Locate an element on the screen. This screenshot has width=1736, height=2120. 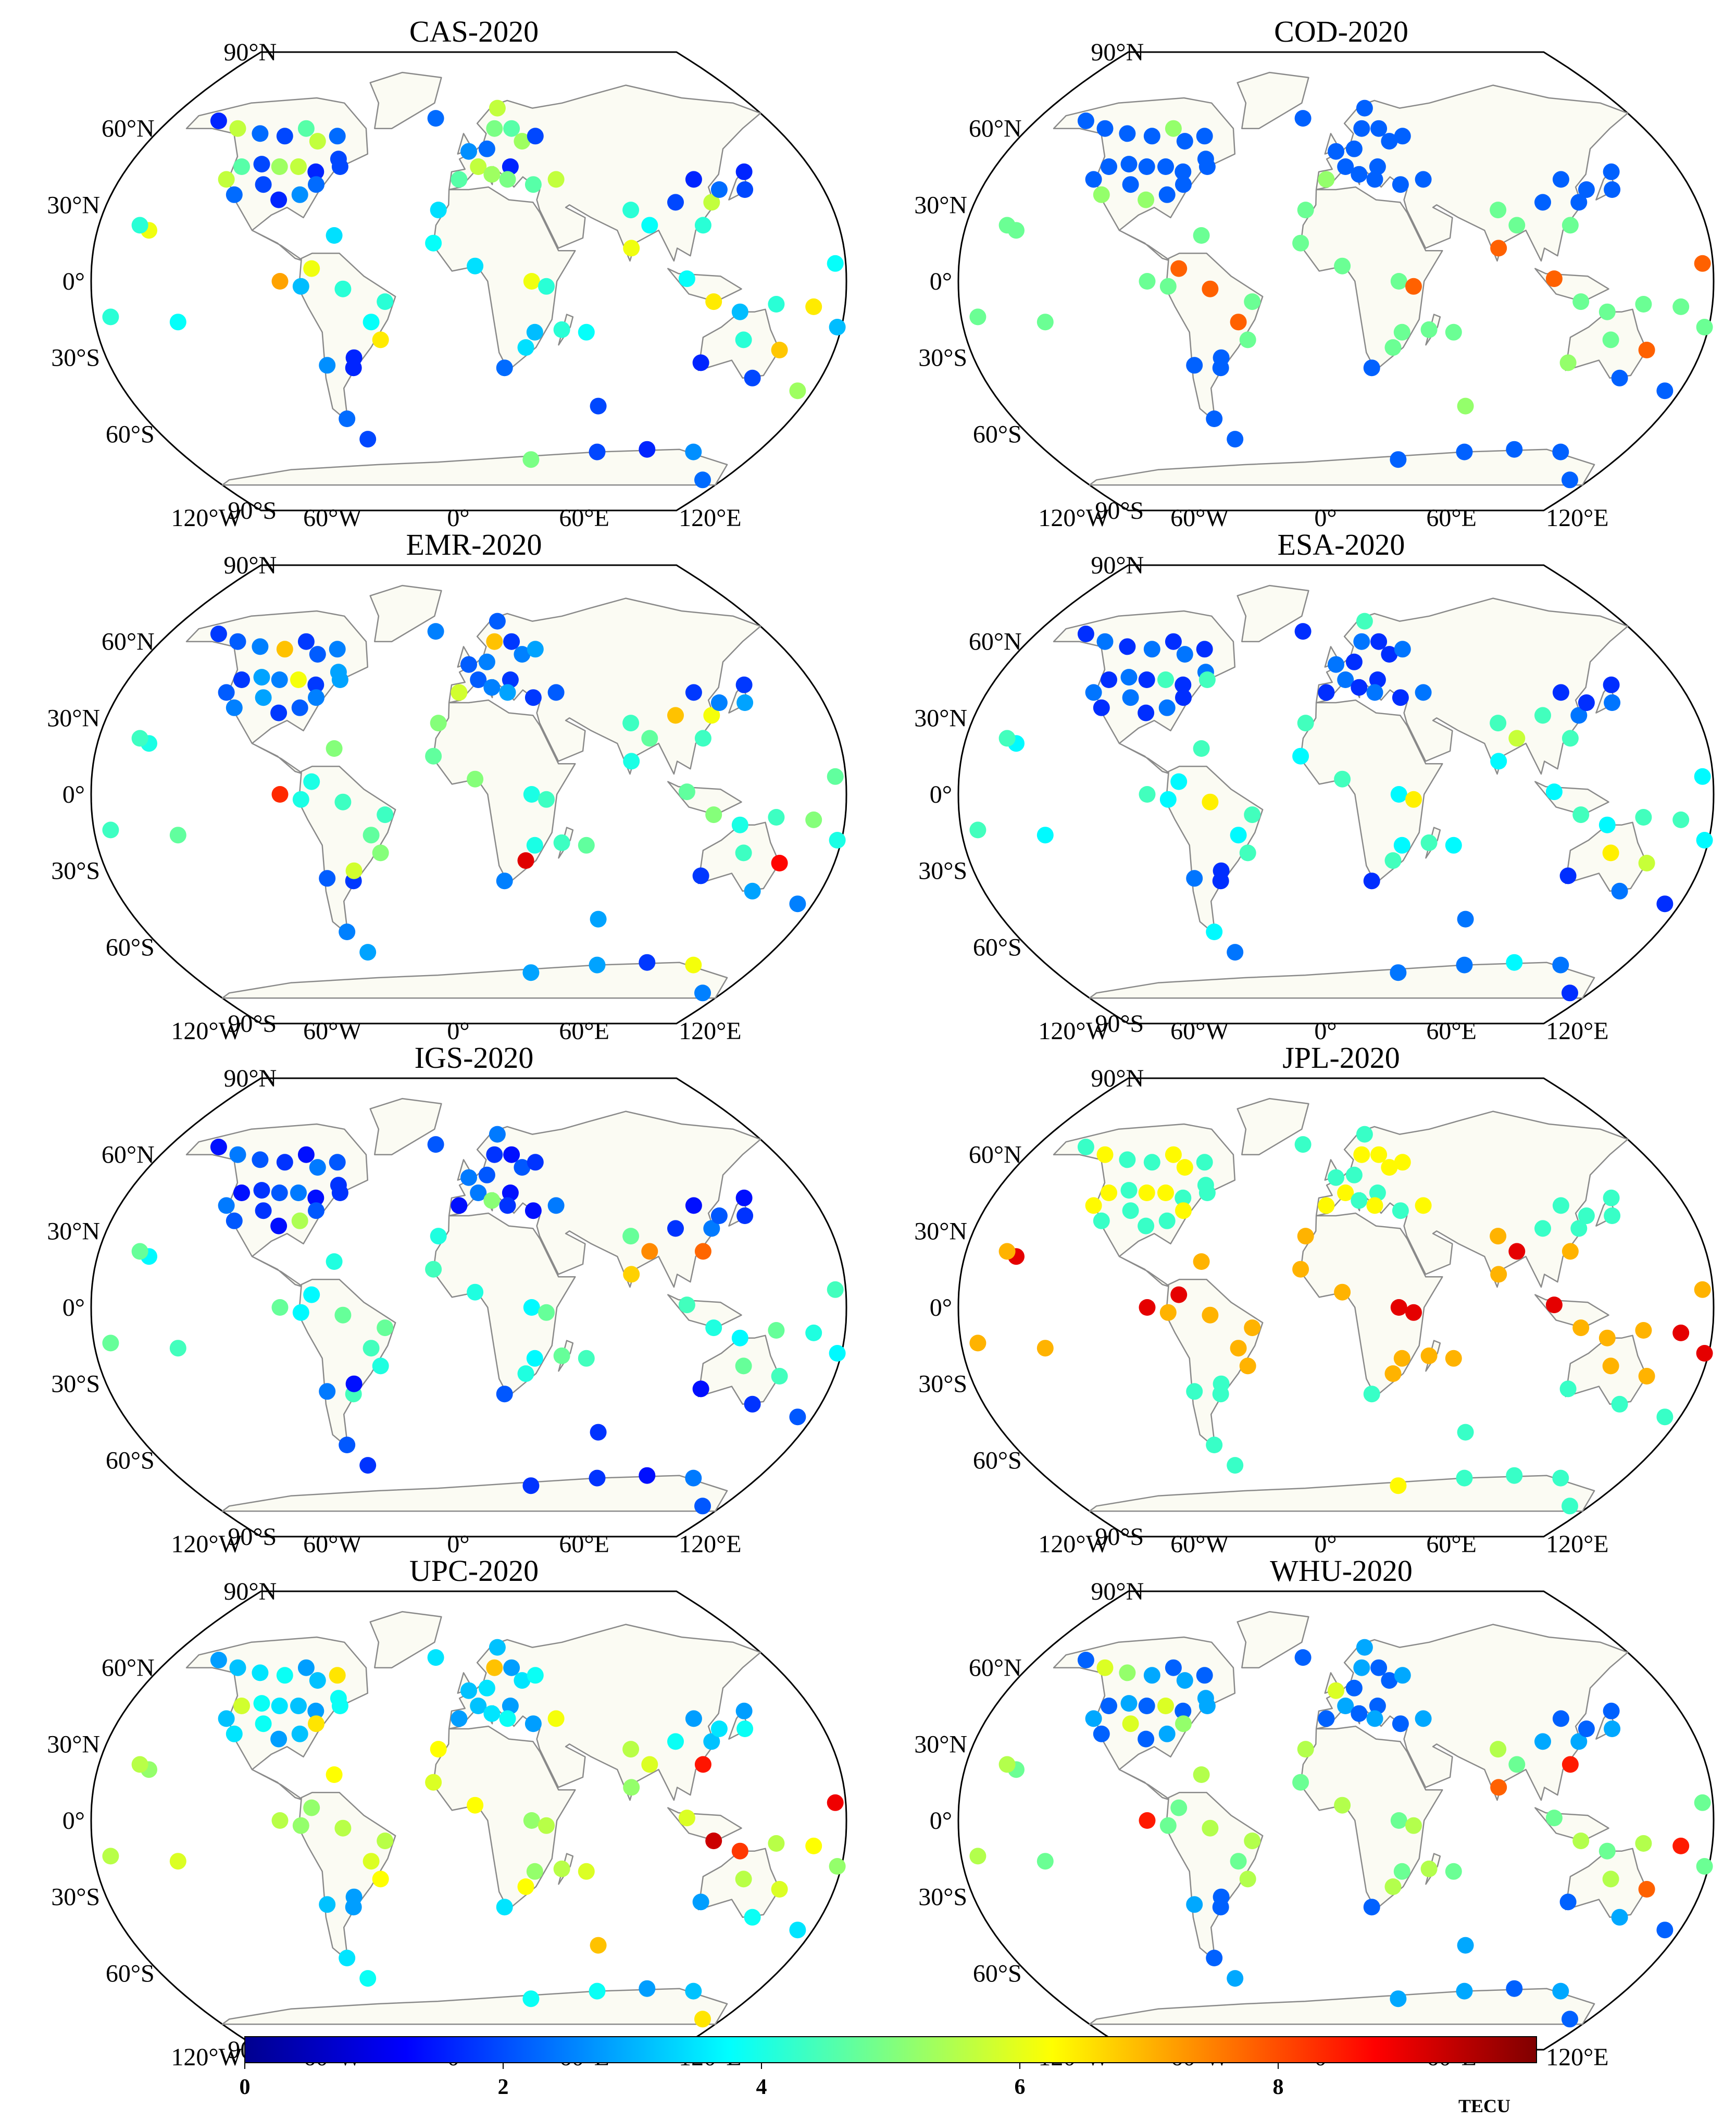
lat-label: 30°S is located at coordinates (943, 1897).